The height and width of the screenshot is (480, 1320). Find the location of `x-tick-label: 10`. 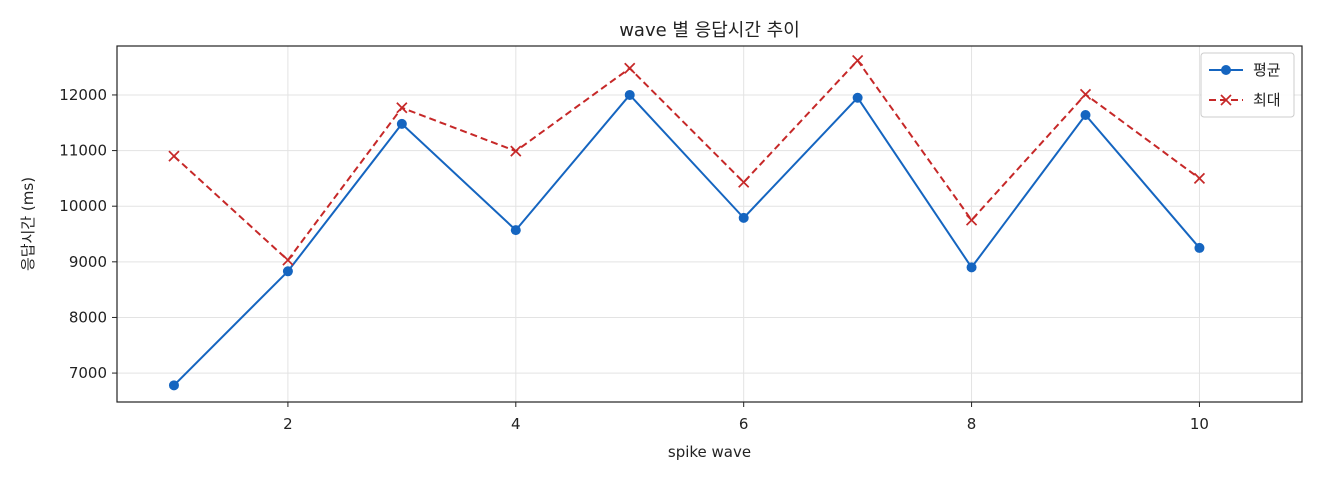

x-tick-label: 10 is located at coordinates (1199, 424).